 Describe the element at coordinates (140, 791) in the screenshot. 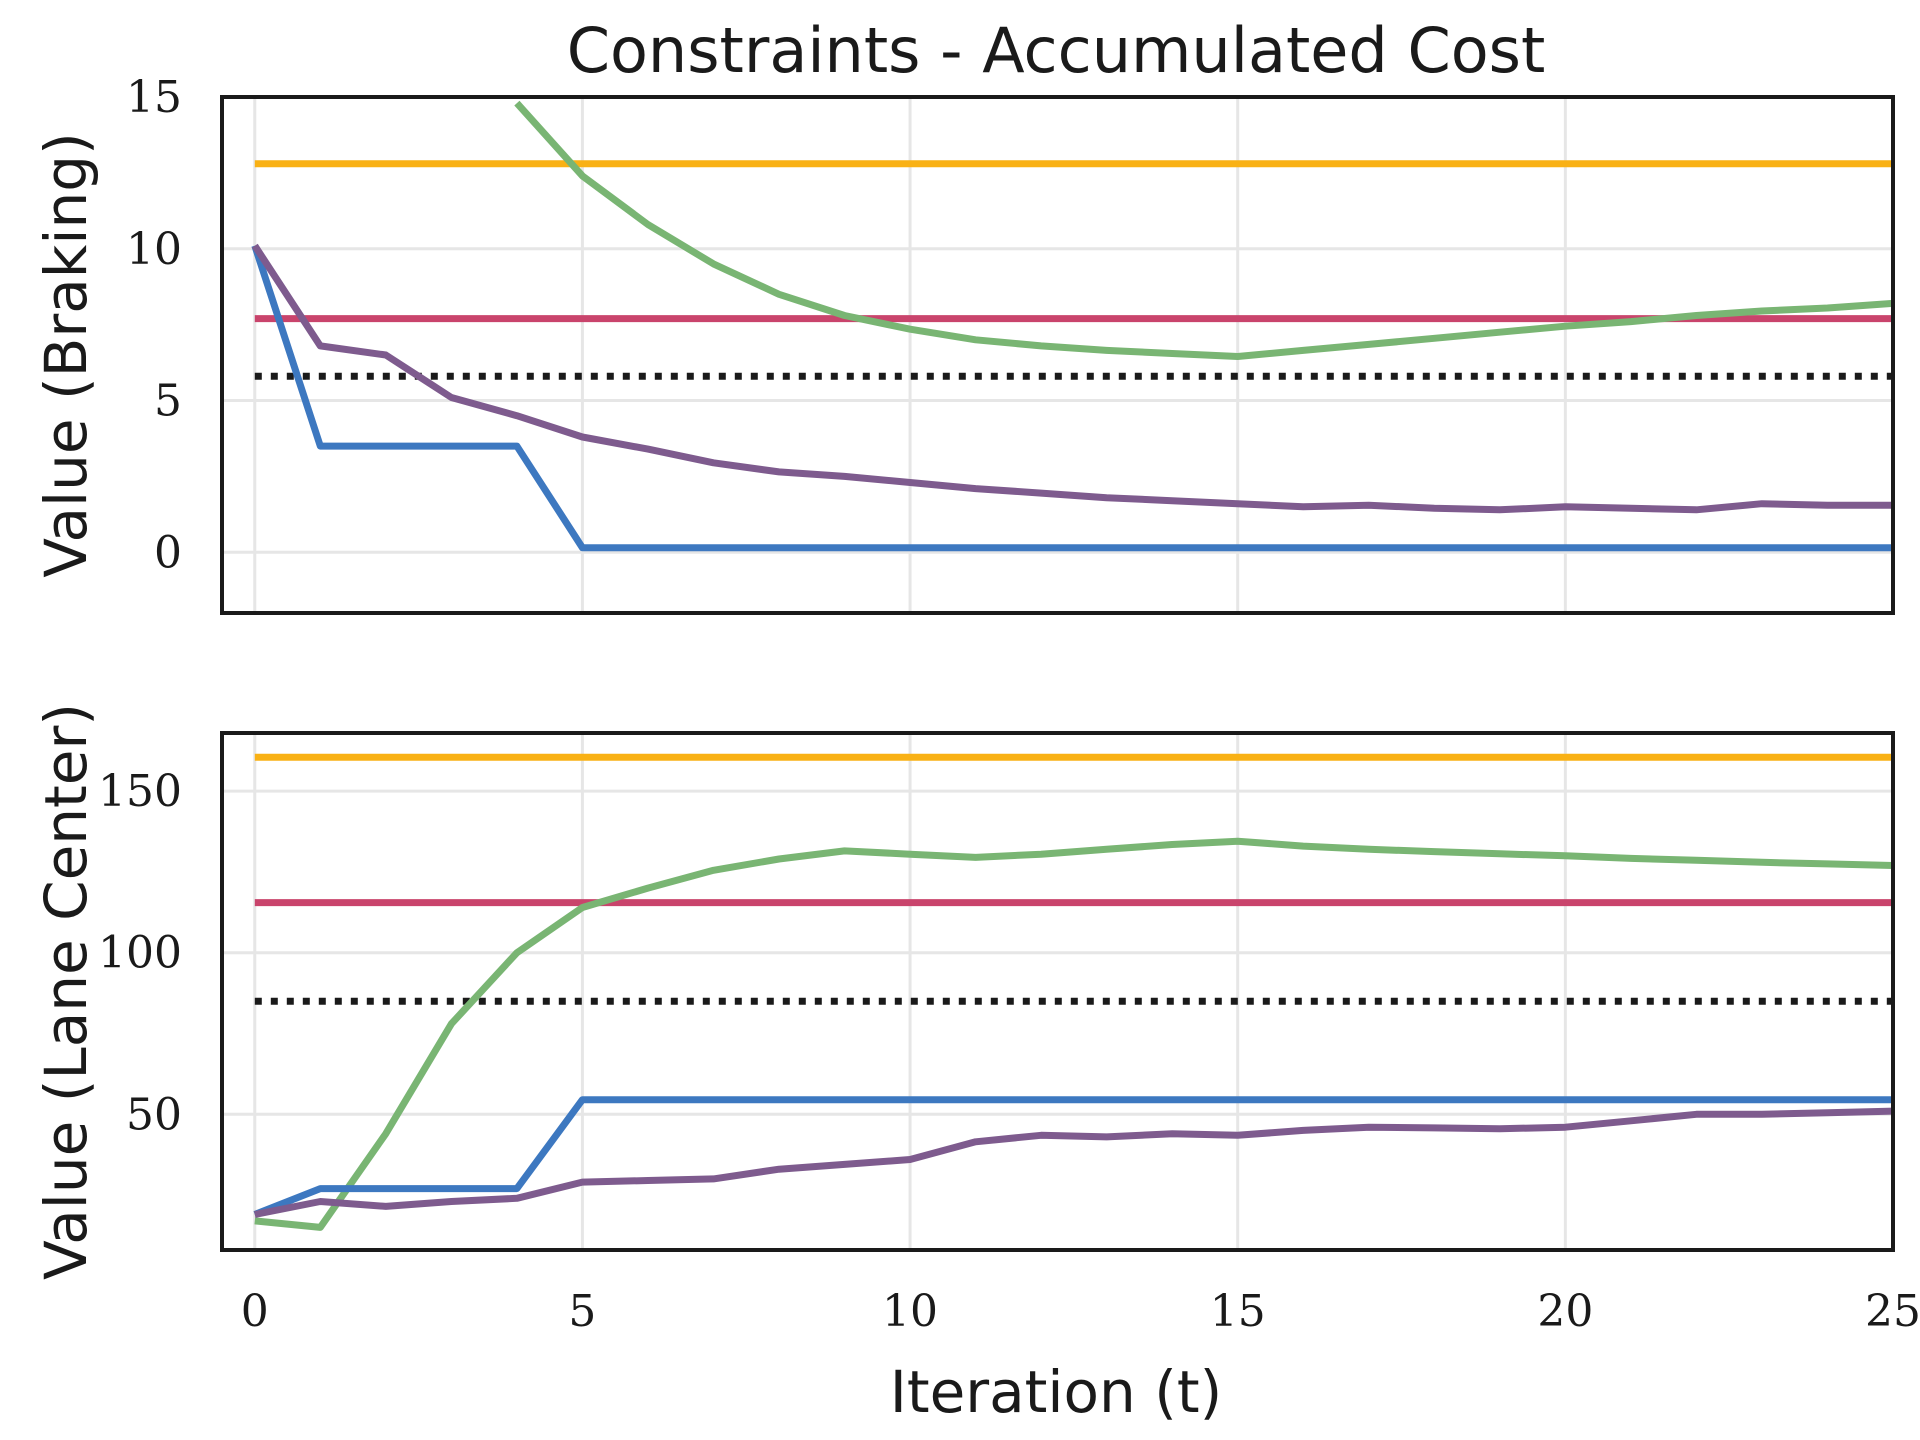

I see `y-tick-label: 150` at that location.